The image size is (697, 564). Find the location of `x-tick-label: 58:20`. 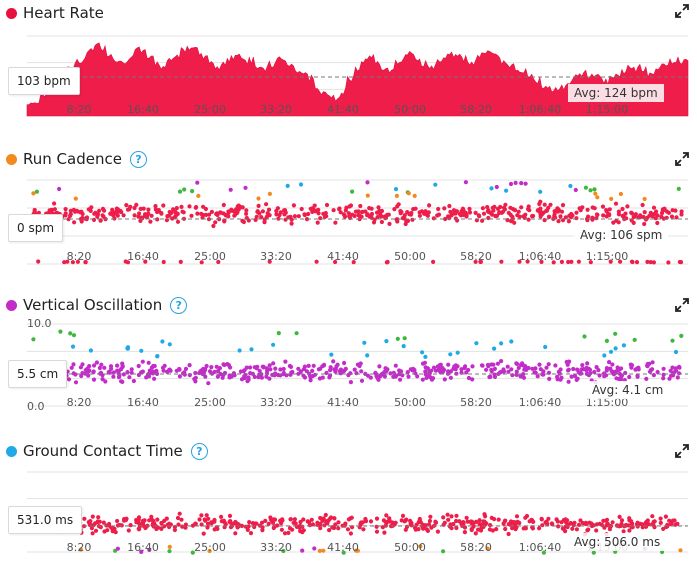

x-tick-label: 58:20 is located at coordinates (476, 402).